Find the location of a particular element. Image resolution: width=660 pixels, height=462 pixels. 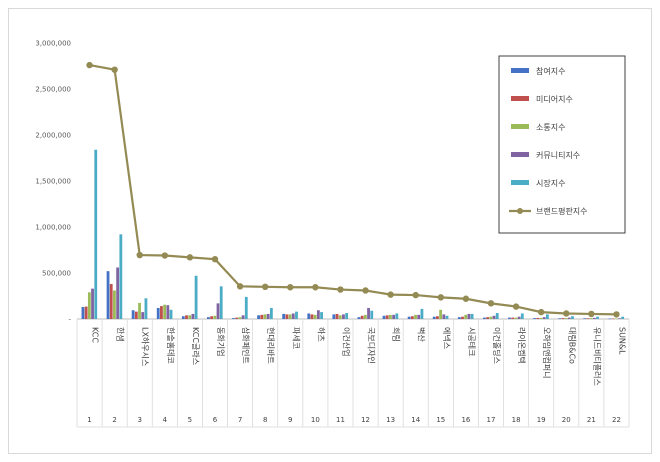

legend-label: 참여지수 is located at coordinates (550, 71).